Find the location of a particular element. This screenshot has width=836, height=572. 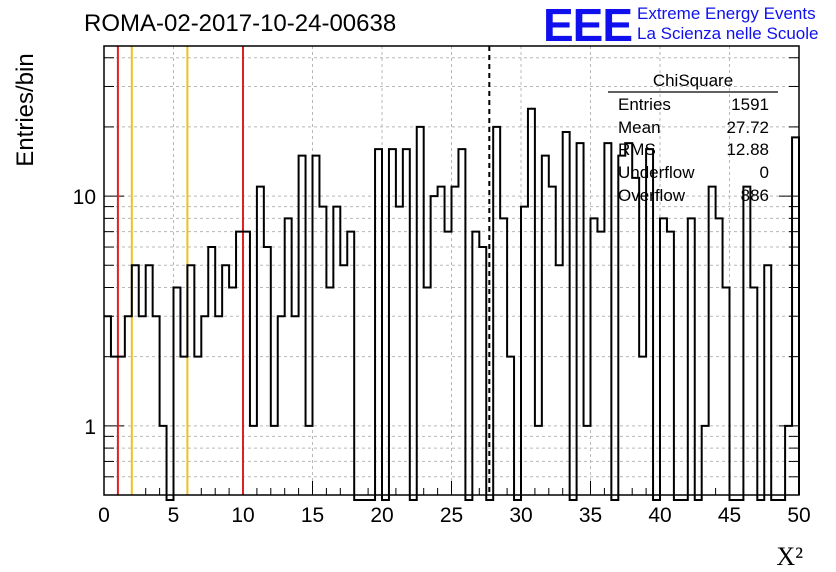

y-tick-label: 1 is located at coordinates (90, 427).